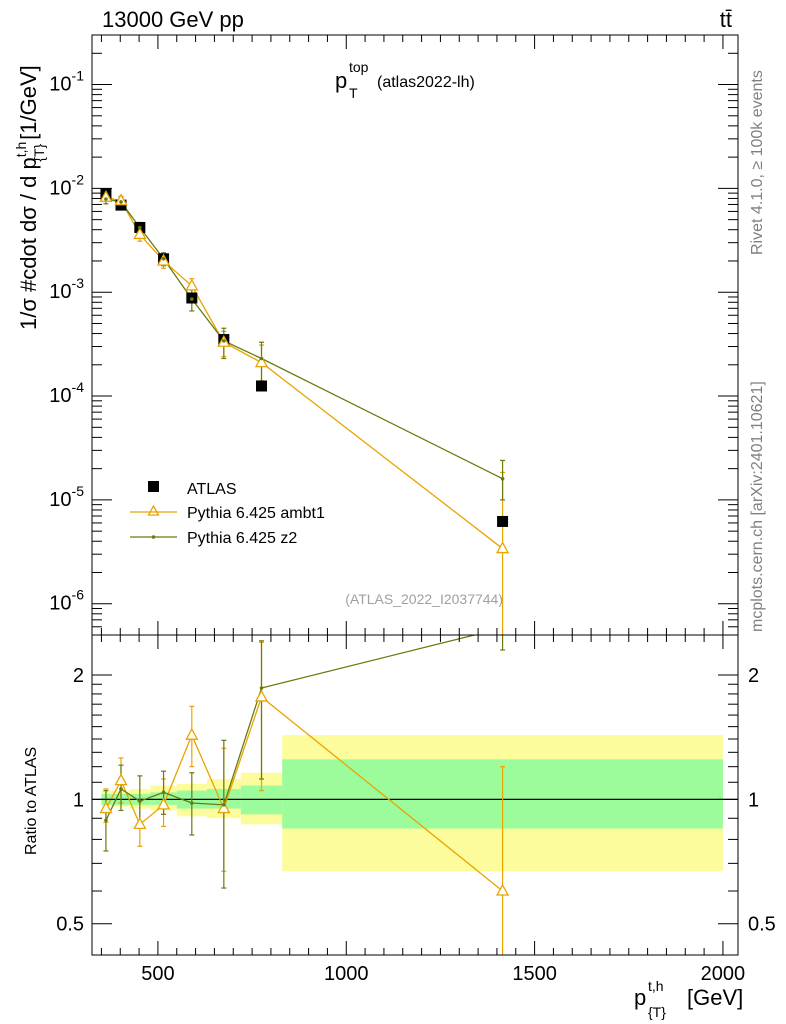 This screenshot has height=1024, width=786. I want to click on x-label-sup: t,h, so click(656, 986).